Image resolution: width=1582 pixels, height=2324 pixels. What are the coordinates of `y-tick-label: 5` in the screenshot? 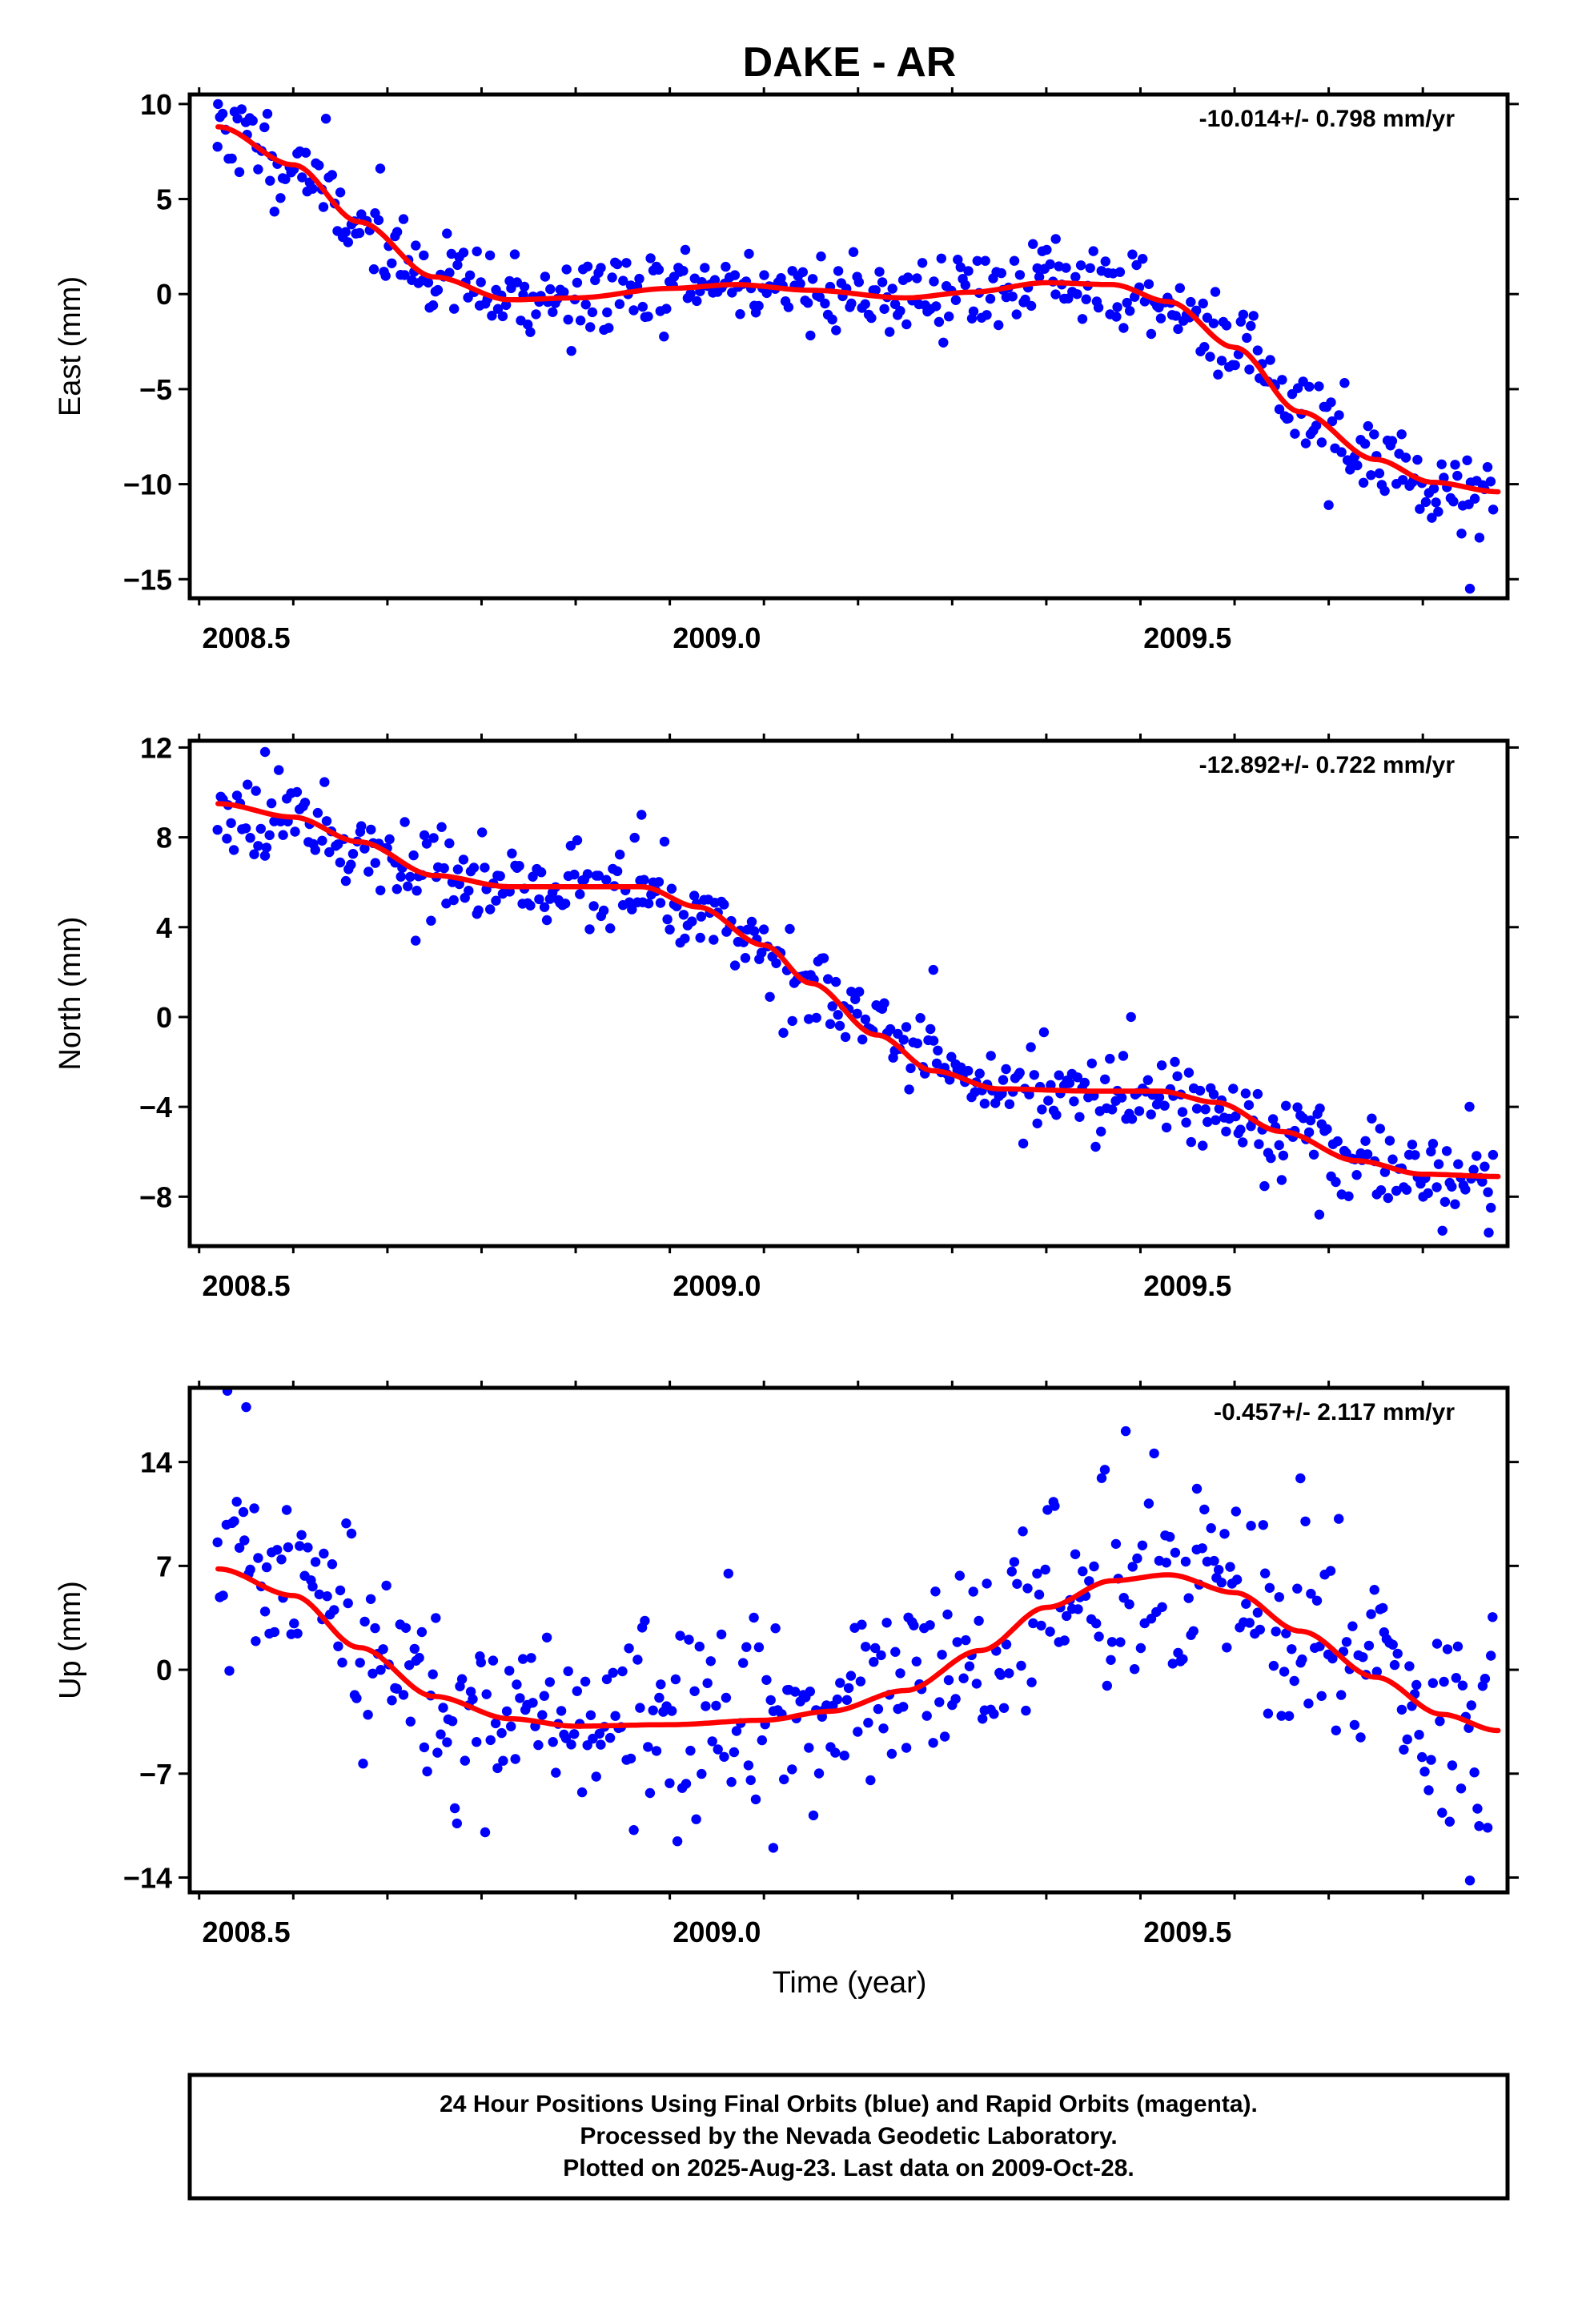 It's located at (164, 199).